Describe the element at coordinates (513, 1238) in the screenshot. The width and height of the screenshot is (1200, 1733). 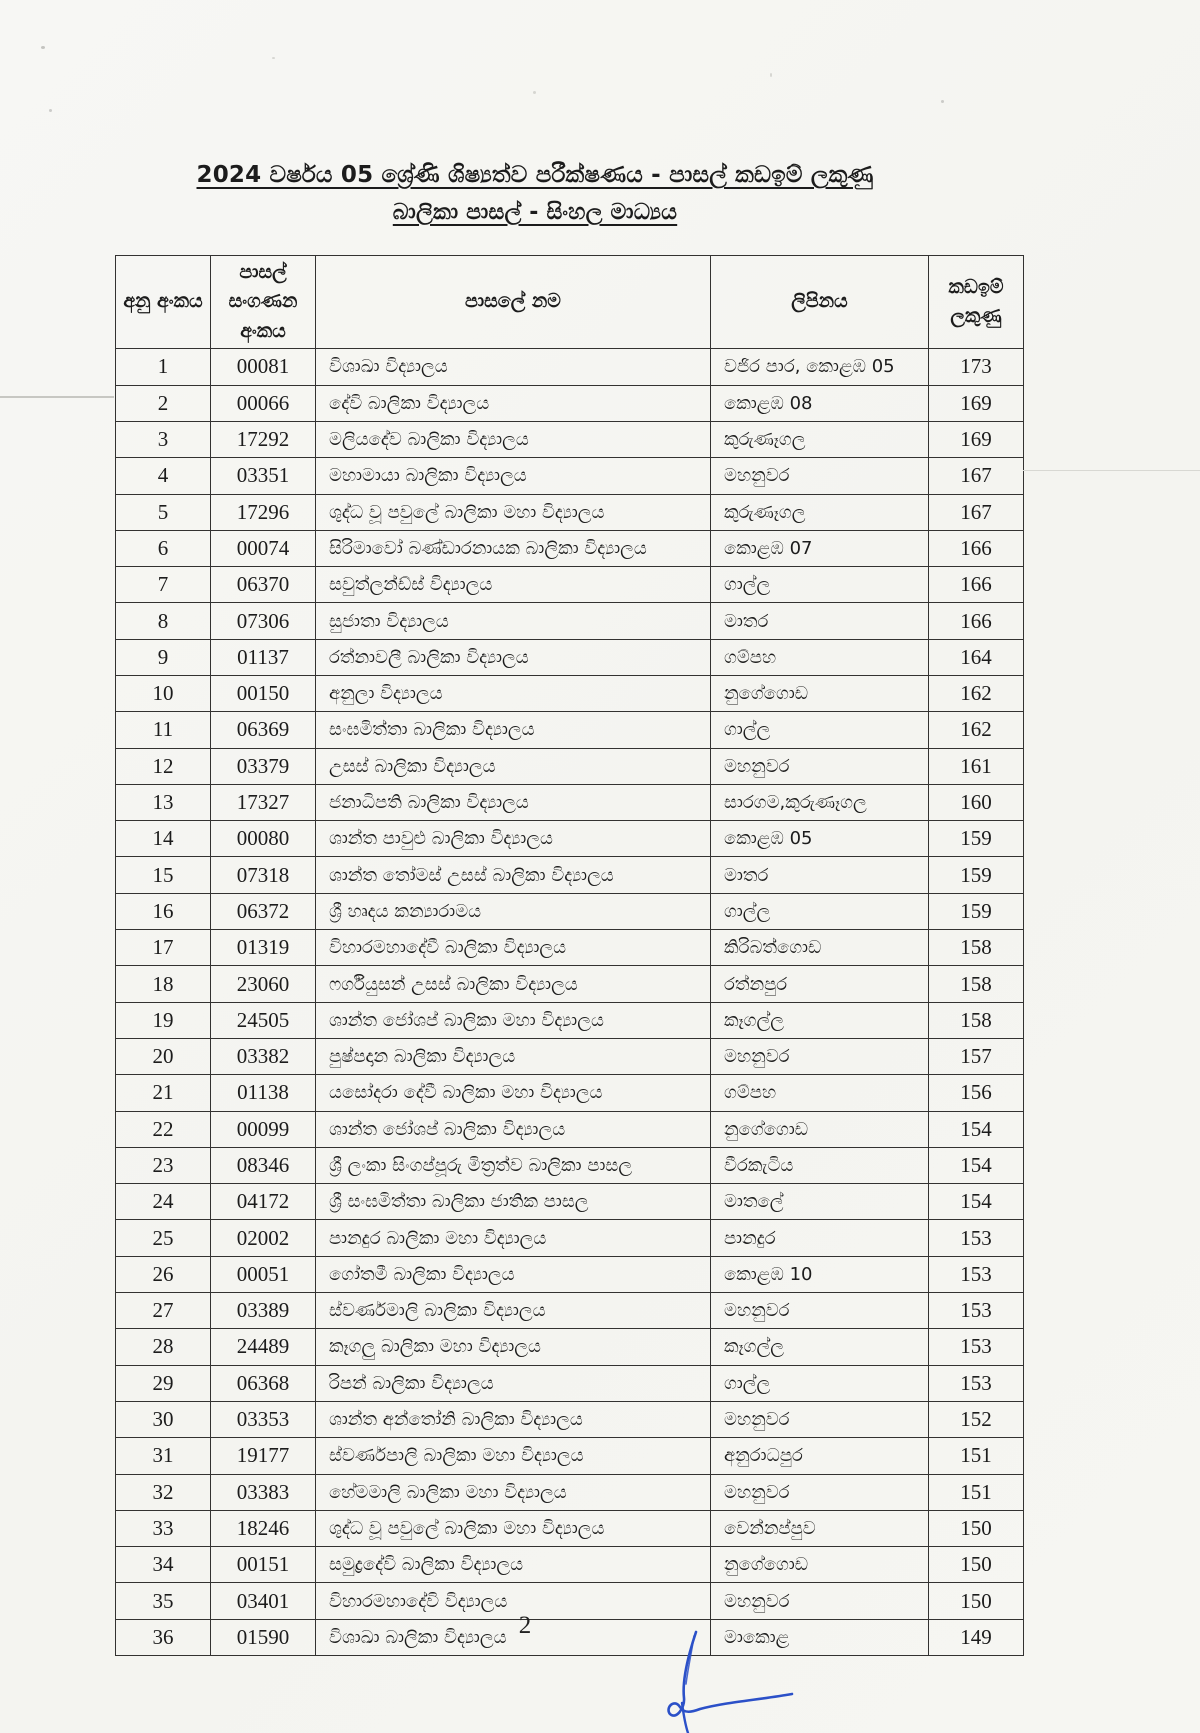
I see `school-name-cell: පානදුර බාලිකා මහා විද්‍යාලය` at that location.